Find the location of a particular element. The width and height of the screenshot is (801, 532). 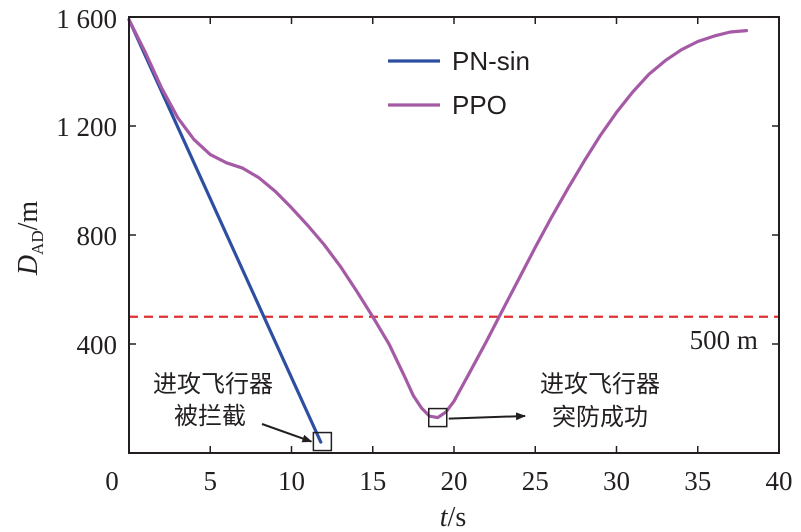

x-tick-label-25: 25 is located at coordinates (535, 481).